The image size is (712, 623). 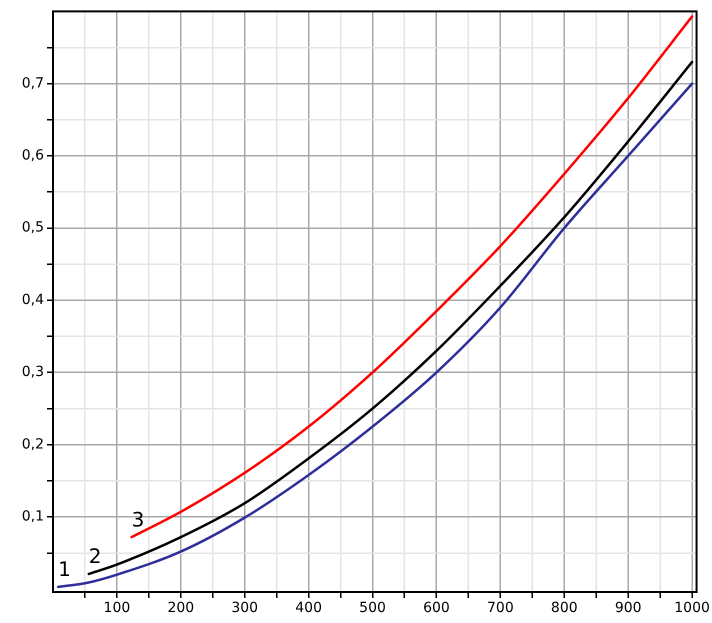 What do you see at coordinates (33, 228) in the screenshot?
I see `y-tick-label: 0,5` at bounding box center [33, 228].